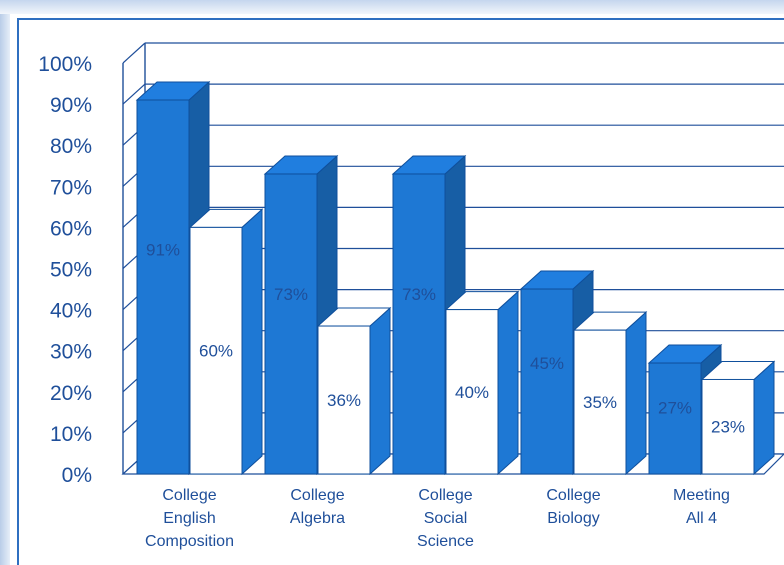 This screenshot has width=784, height=565. I want to click on y-tick-label: 80%, so click(71, 146).